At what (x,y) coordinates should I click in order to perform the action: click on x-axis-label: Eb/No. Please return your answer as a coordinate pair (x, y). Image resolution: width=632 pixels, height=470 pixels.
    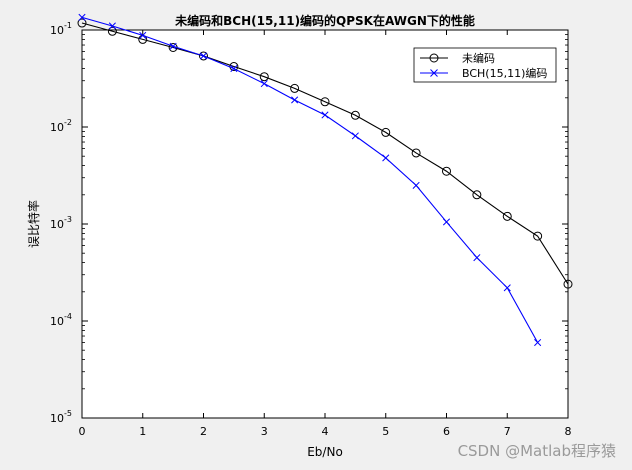
    Looking at the image, I should click on (325, 452).